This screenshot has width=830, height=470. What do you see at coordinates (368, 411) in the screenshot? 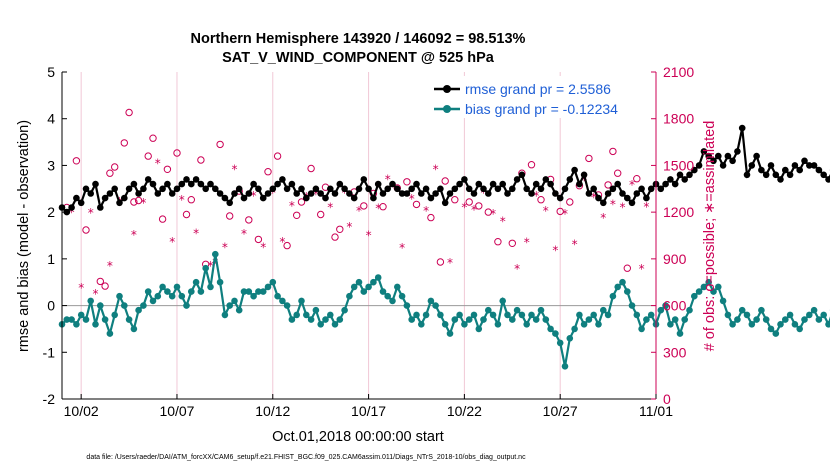
I see `x-tick-label: 10/17` at bounding box center [368, 411].